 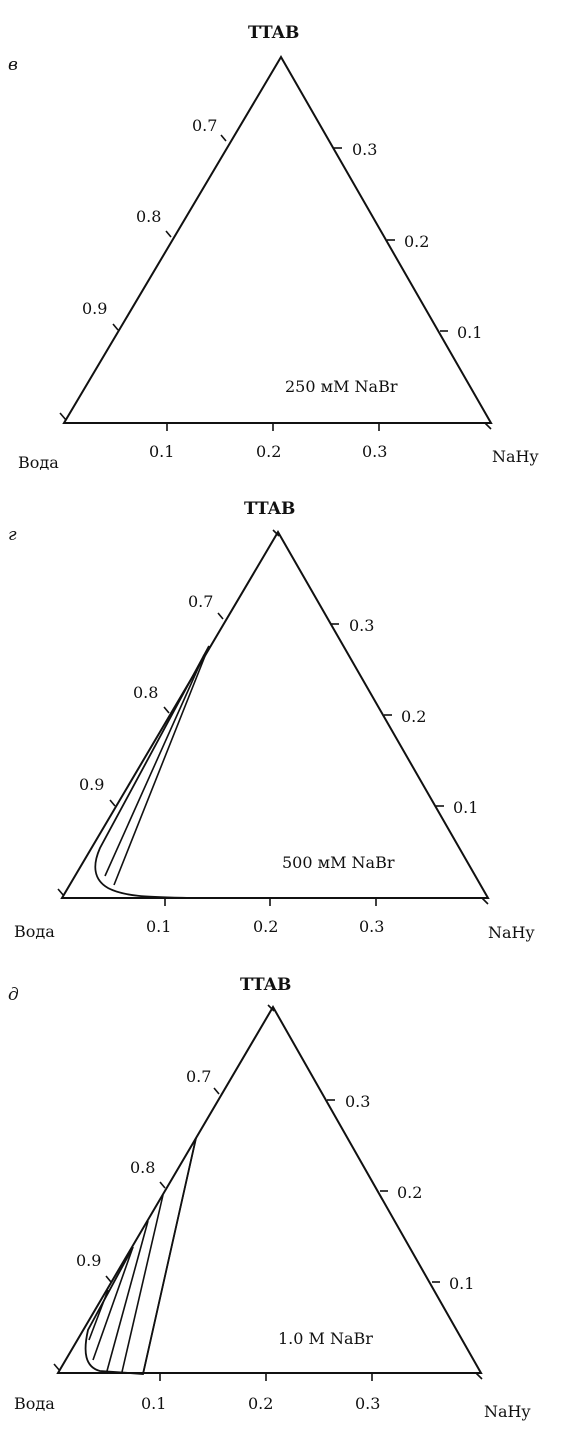 What do you see at coordinates (338, 862) in the screenshot?
I see `condition-label: 500 мМ NaBr` at bounding box center [338, 862].